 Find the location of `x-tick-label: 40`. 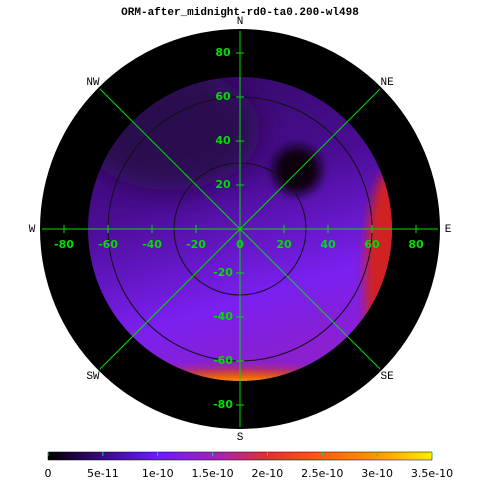

x-tick-label: 40 is located at coordinates (328, 244).